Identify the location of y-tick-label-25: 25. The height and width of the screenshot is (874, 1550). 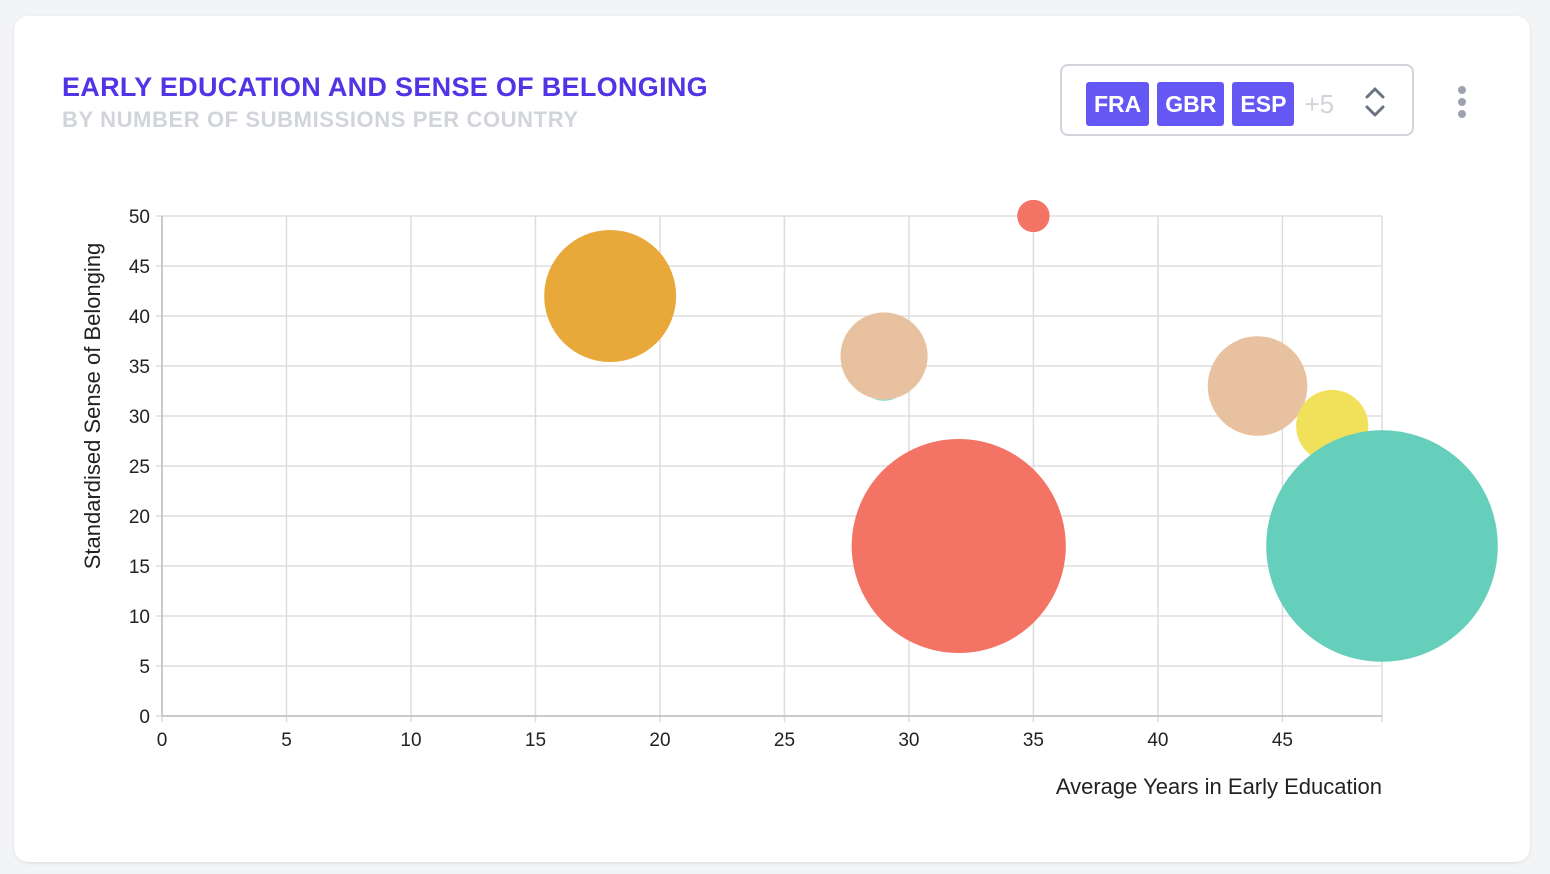
(139, 467).